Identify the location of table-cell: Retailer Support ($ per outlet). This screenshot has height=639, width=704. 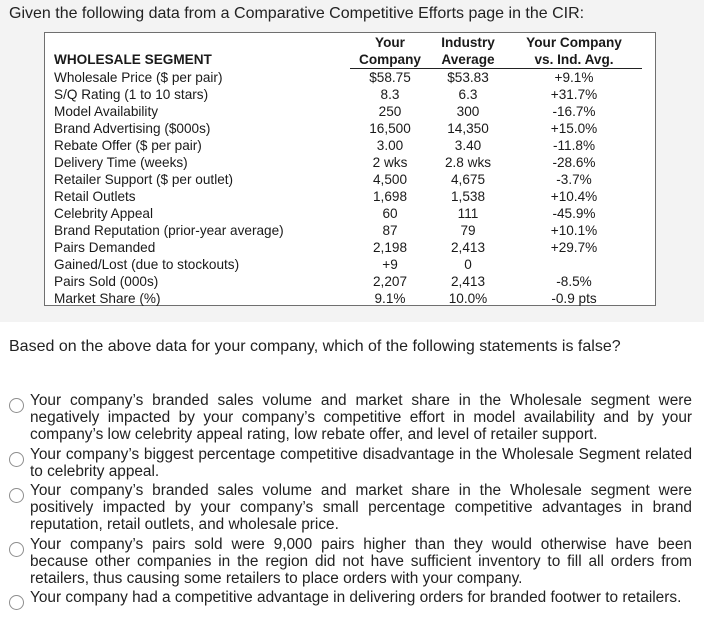
(144, 179).